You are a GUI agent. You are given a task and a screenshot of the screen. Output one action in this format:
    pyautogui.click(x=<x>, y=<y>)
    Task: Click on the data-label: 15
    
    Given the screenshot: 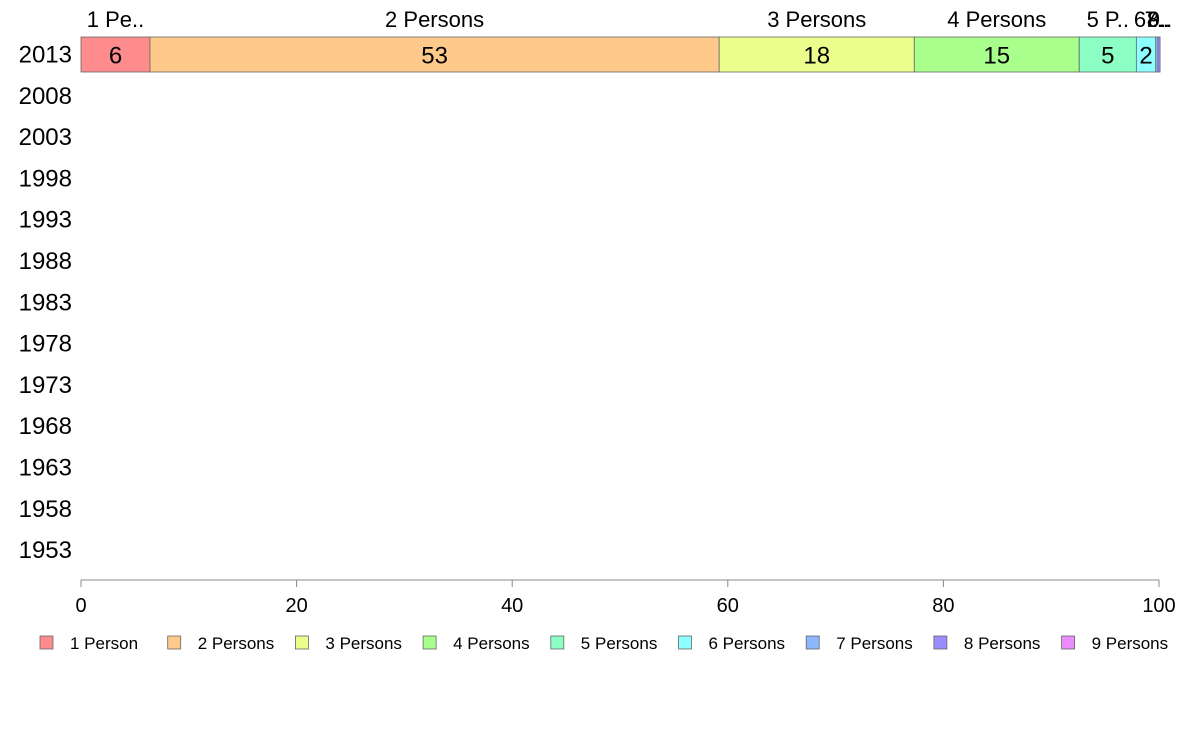 What is the action you would take?
    pyautogui.click(x=996, y=56)
    